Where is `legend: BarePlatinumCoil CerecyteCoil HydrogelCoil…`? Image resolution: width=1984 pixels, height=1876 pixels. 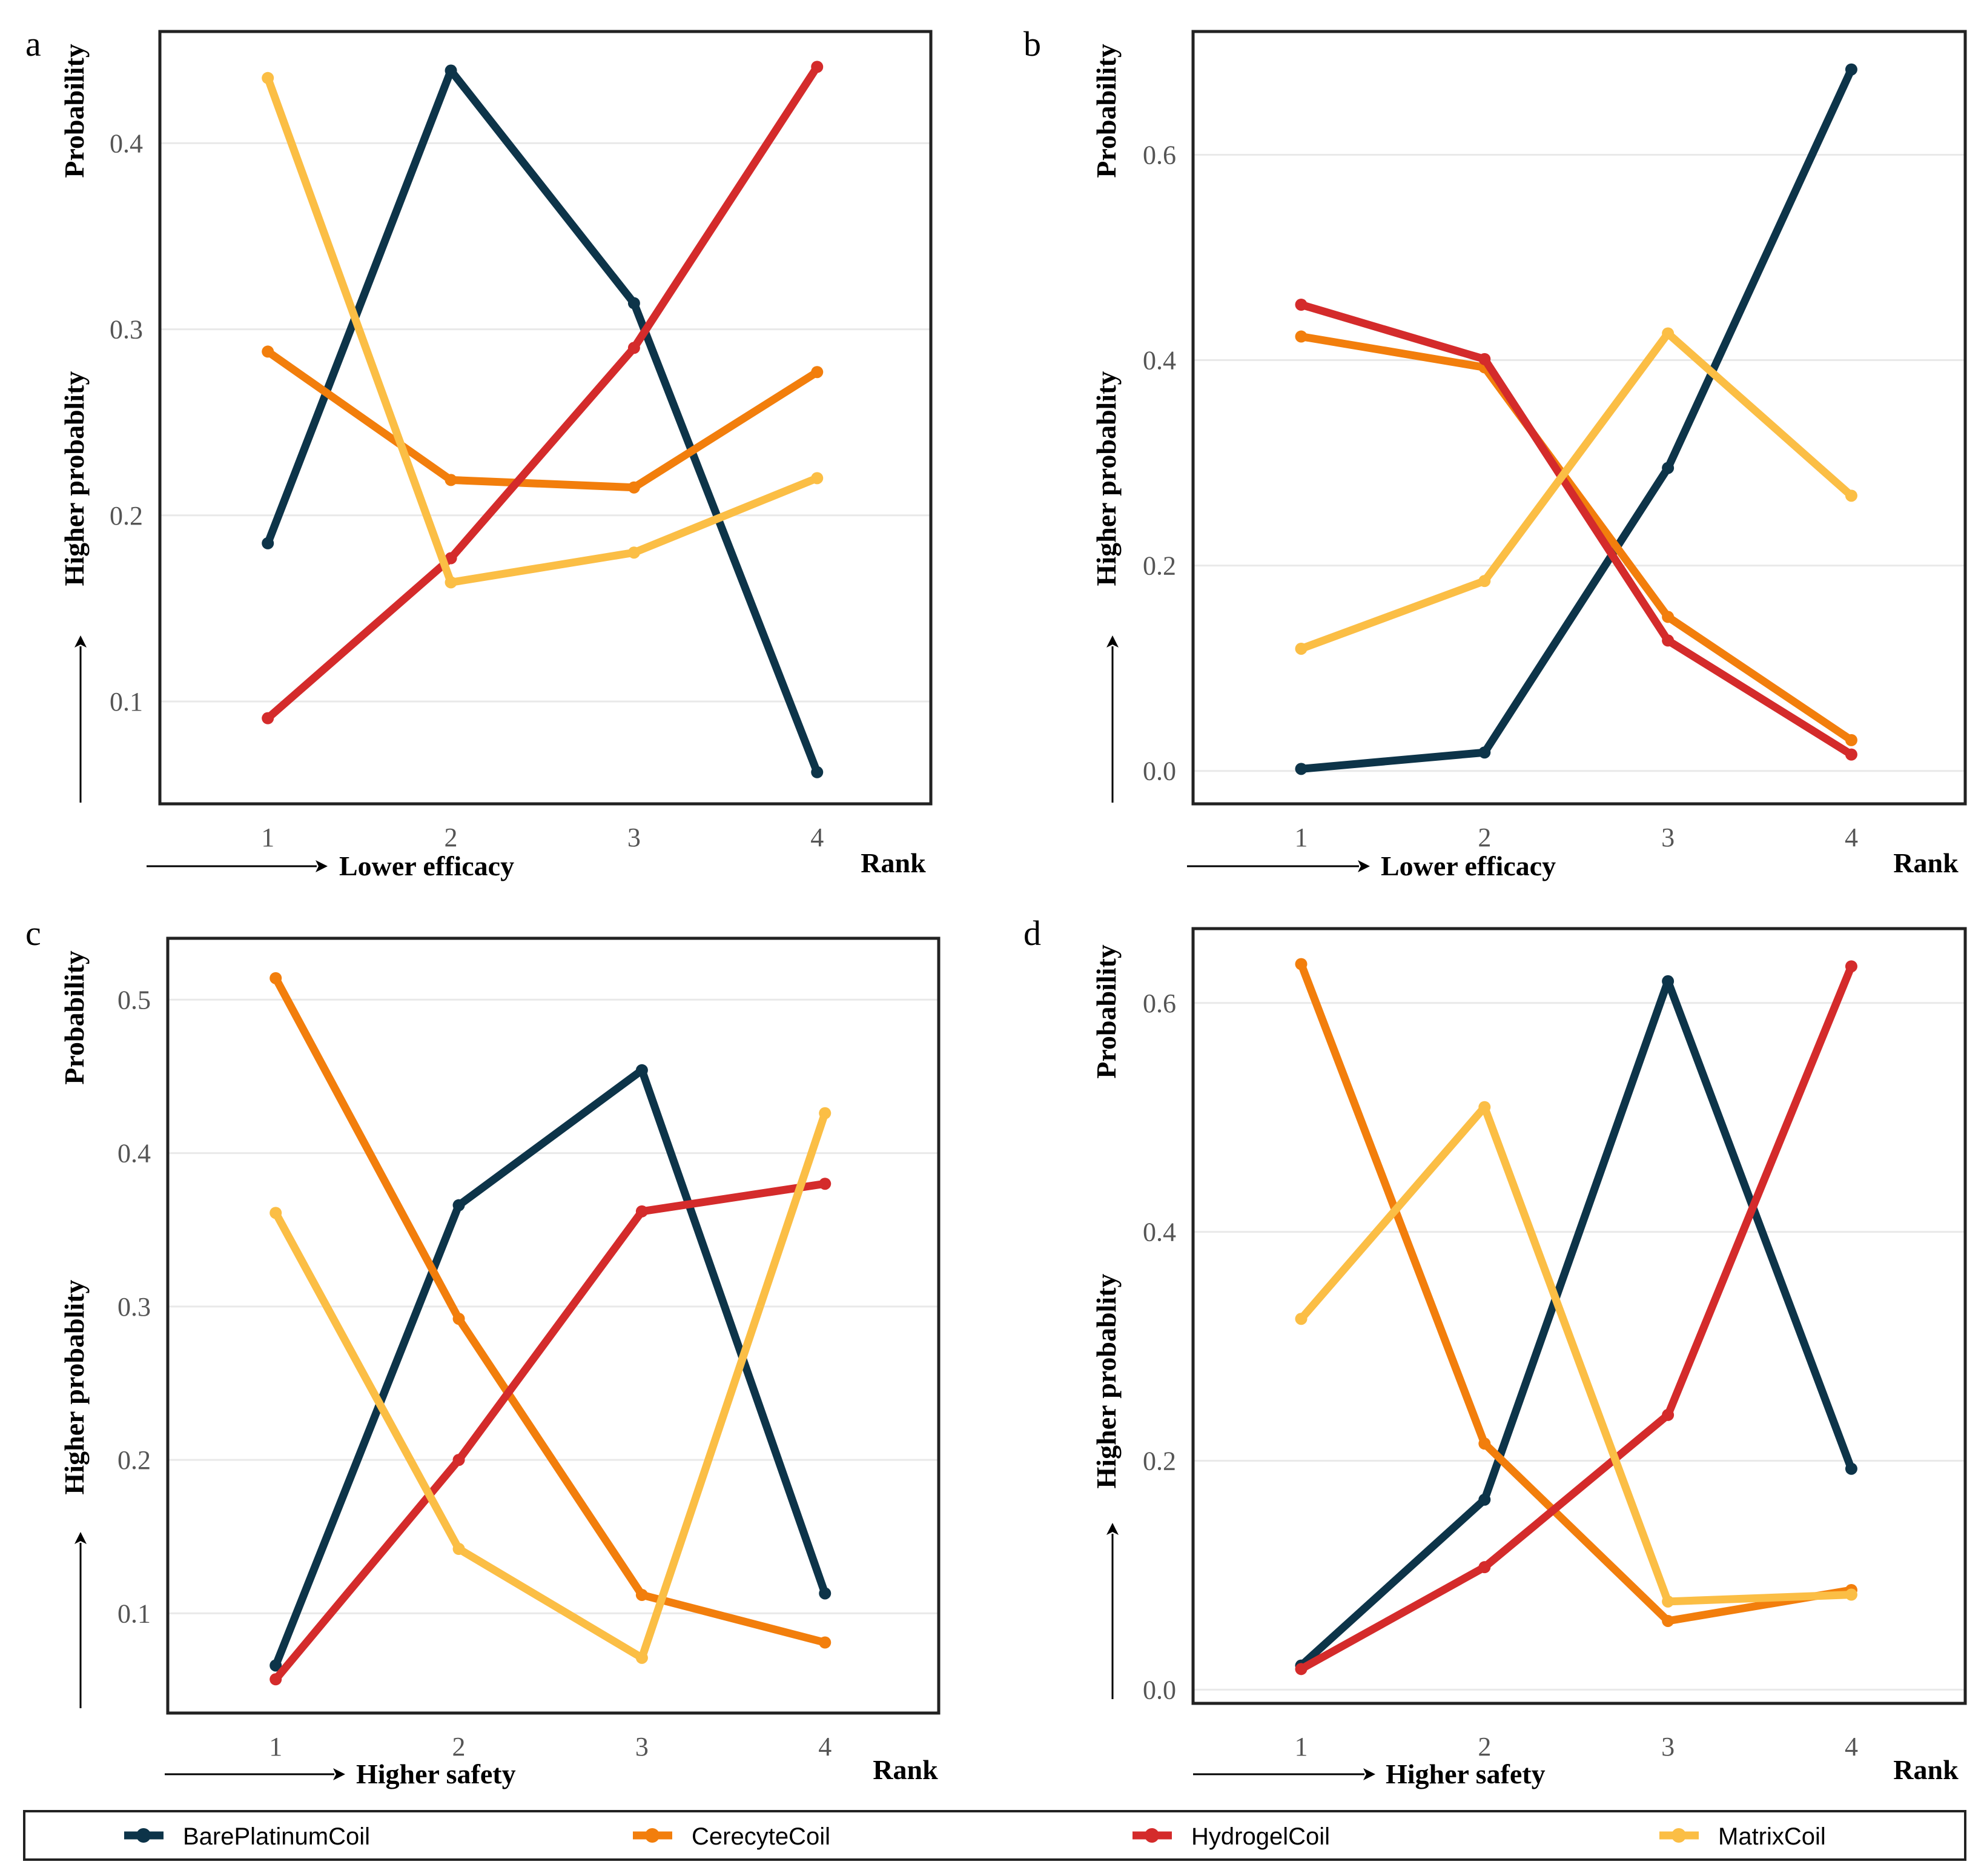
legend: BarePlatinumCoil CerecyteCoil HydrogelCoil… is located at coordinates (994, 1836).